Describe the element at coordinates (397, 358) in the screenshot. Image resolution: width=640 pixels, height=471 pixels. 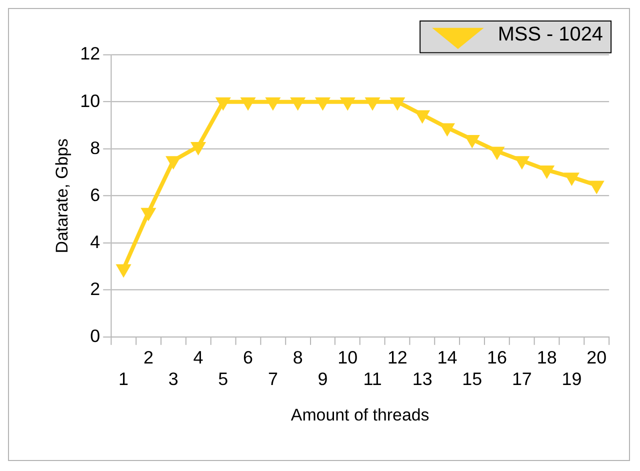
I see `x-tick-label: 12` at that location.